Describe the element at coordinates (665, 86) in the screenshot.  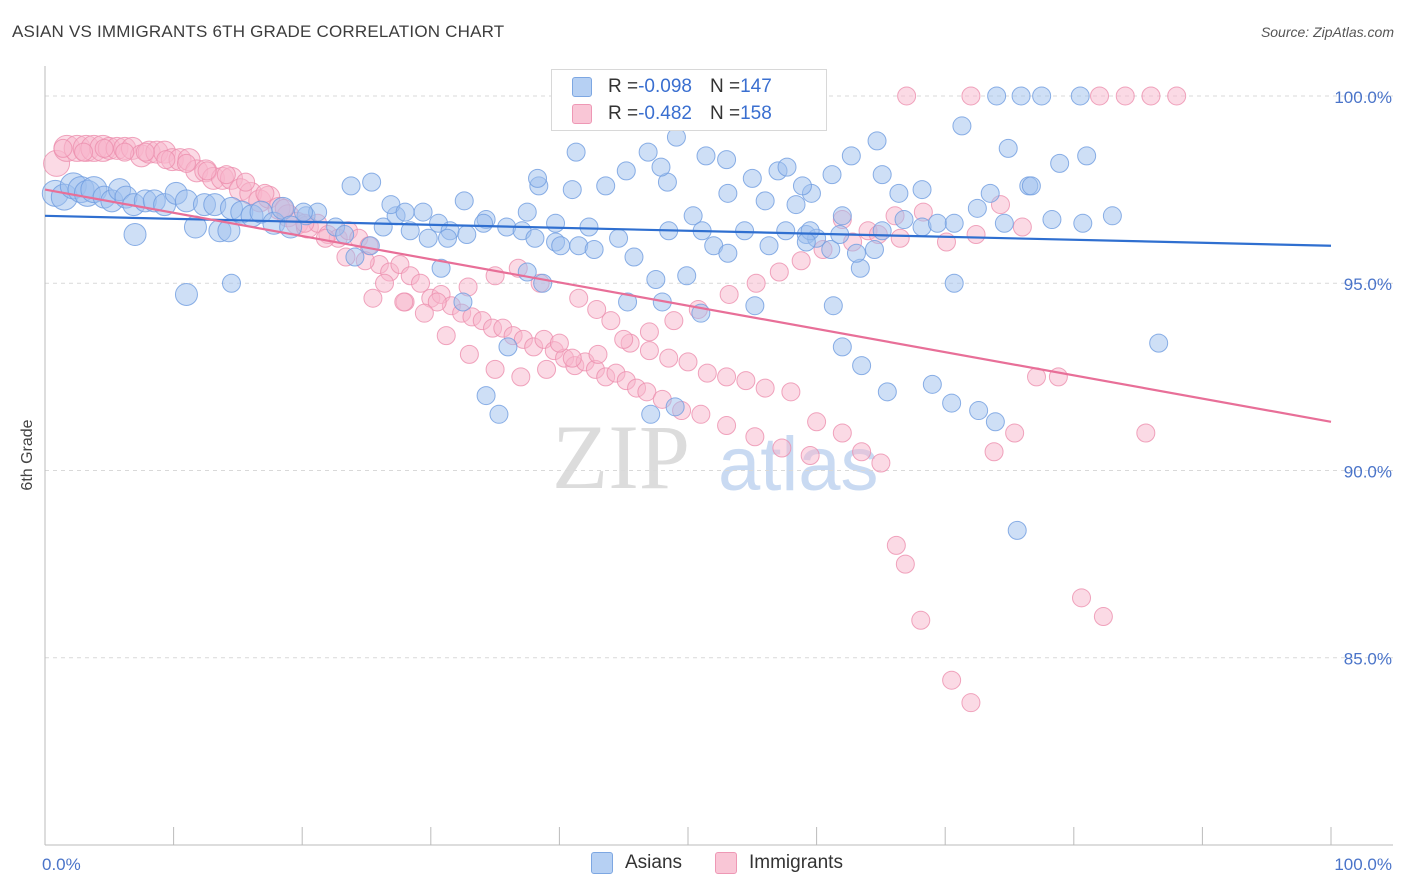
I see `r-value: -0.098` at that location.